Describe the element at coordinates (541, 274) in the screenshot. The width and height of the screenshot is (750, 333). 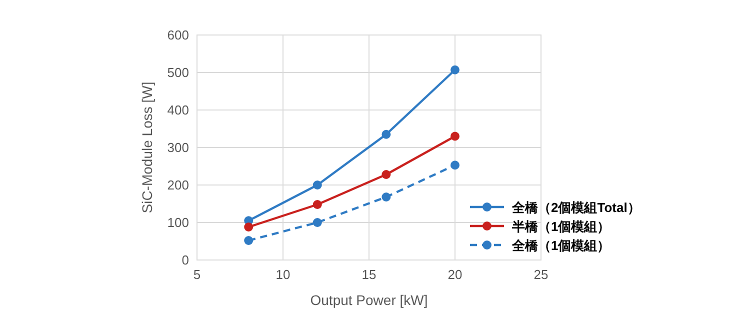
I see `x-tick-label: 25` at that location.